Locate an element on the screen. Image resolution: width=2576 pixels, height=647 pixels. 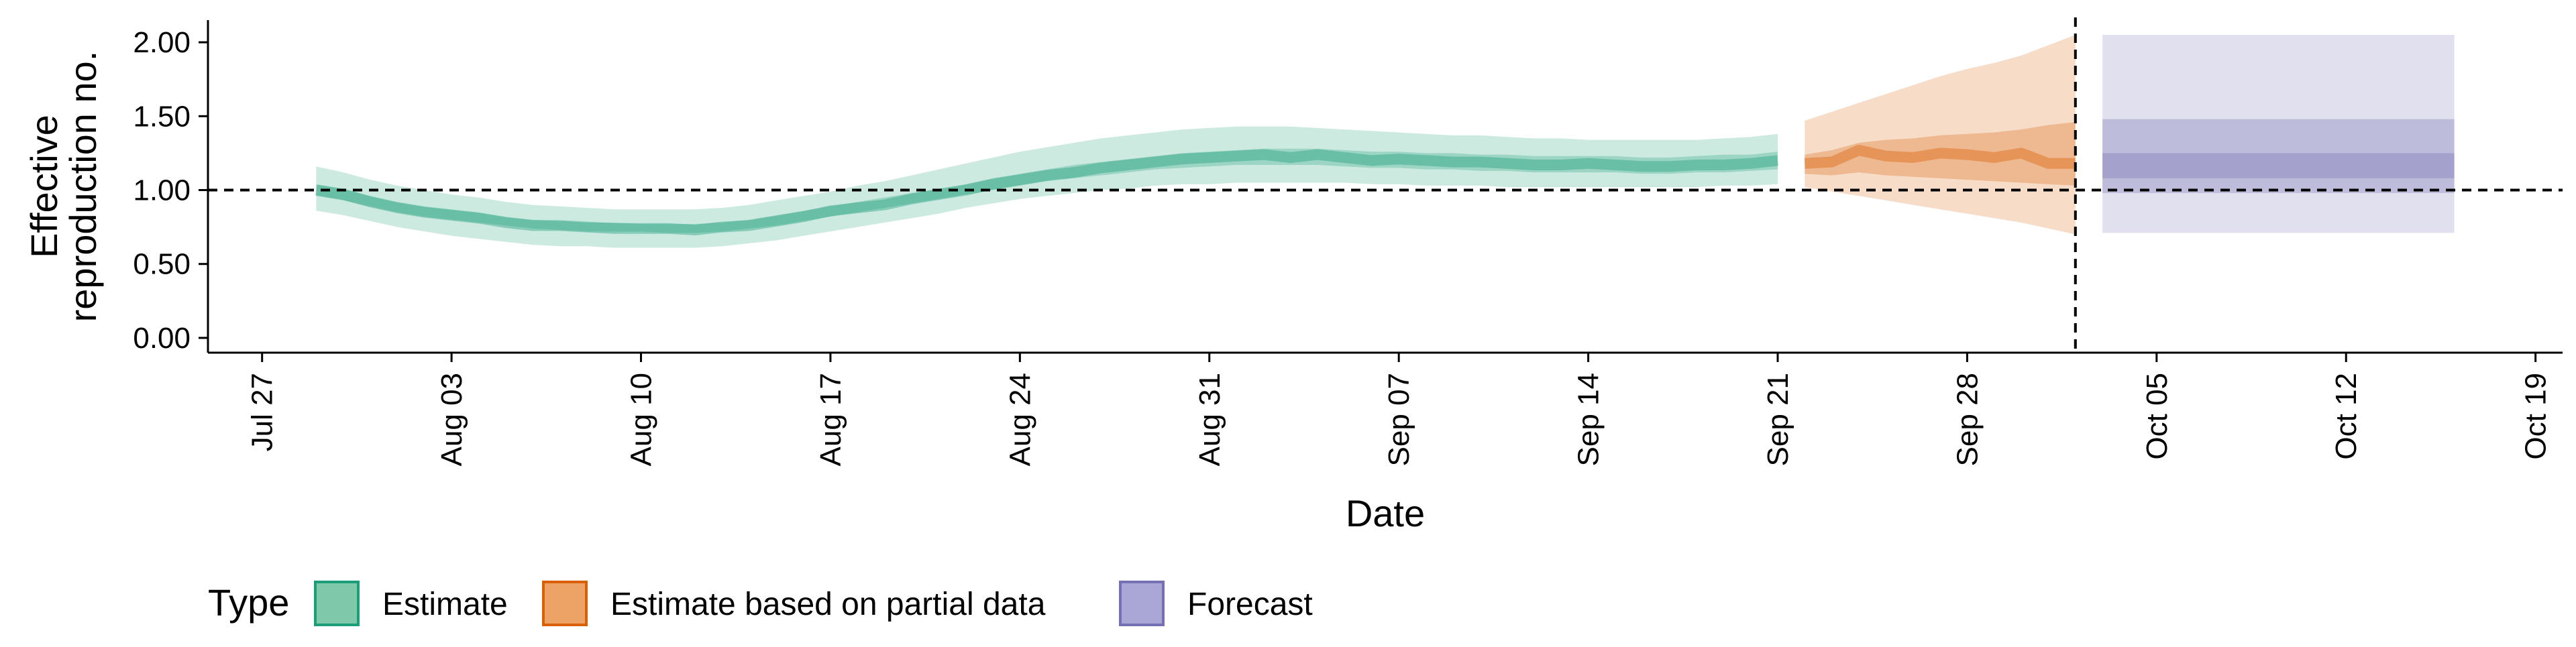
x-tick-label: Oct 19 is located at coordinates (2536, 417).